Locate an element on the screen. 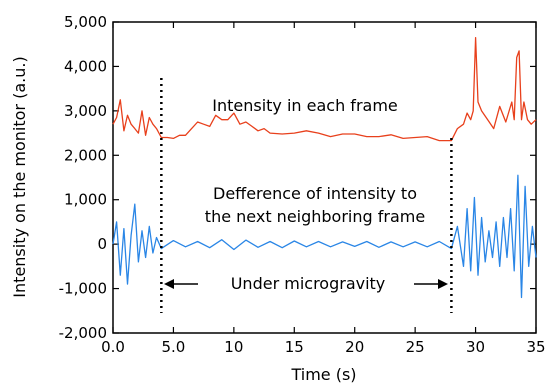 This screenshot has width=548, height=385. y-tick-label: 1,000 is located at coordinates (85, 200).